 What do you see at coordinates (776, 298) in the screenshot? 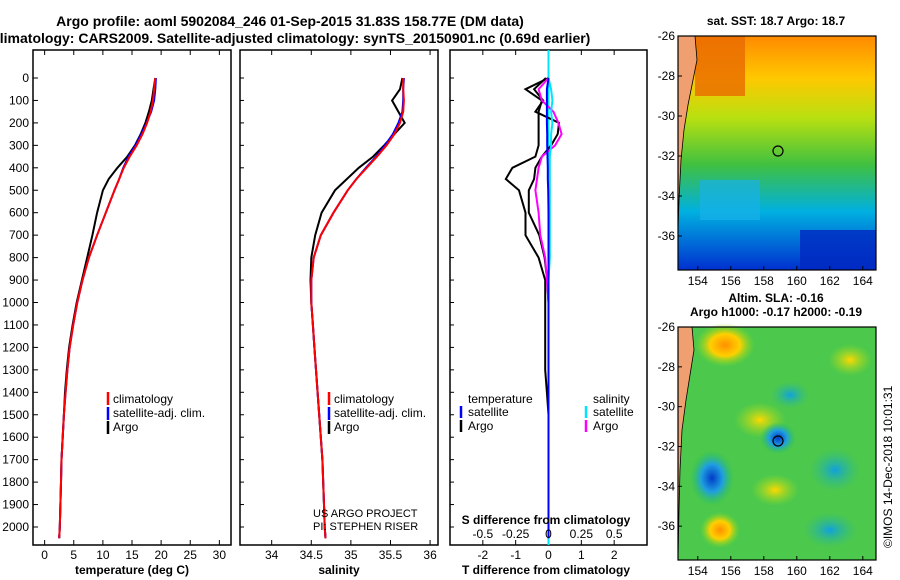
I see `sla-map-title: Altim. SLA: -0.16` at bounding box center [776, 298].